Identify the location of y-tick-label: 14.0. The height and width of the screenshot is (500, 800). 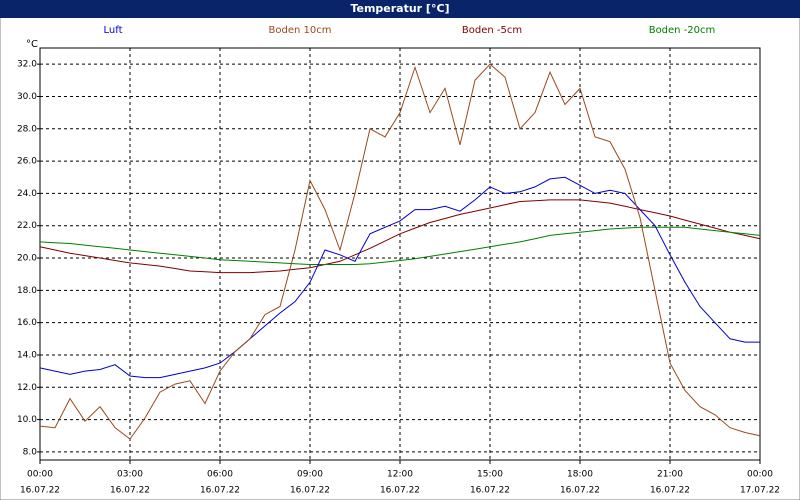
(27, 355).